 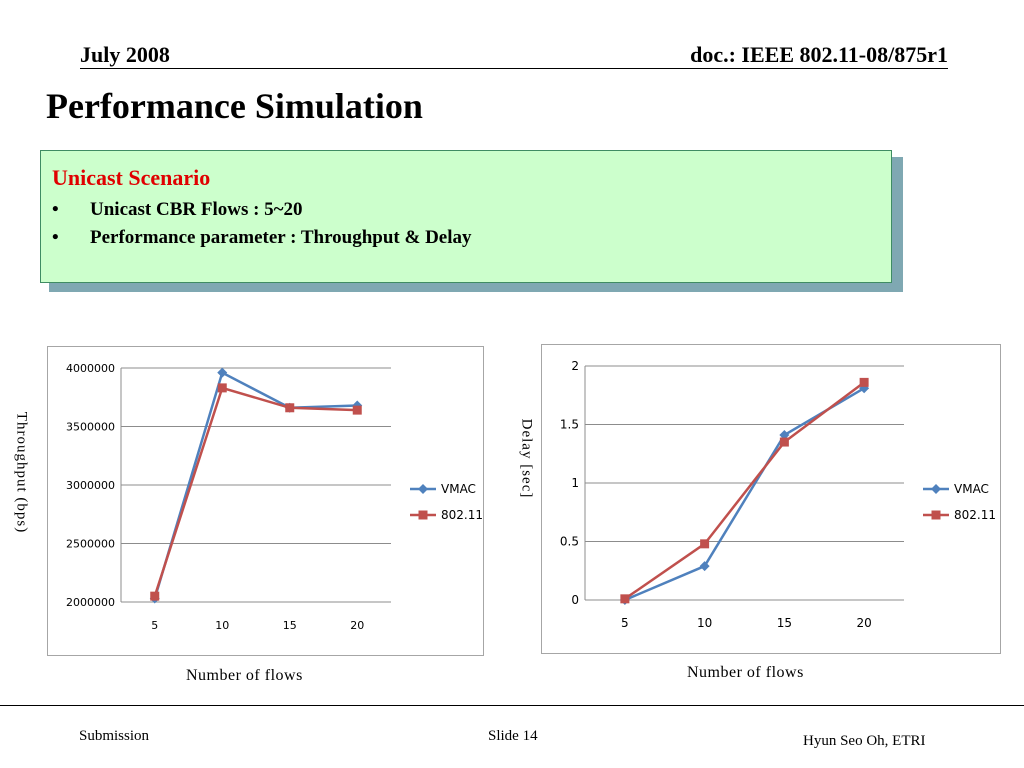 I want to click on throughput-xtick-label: 15, so click(x=290, y=625).